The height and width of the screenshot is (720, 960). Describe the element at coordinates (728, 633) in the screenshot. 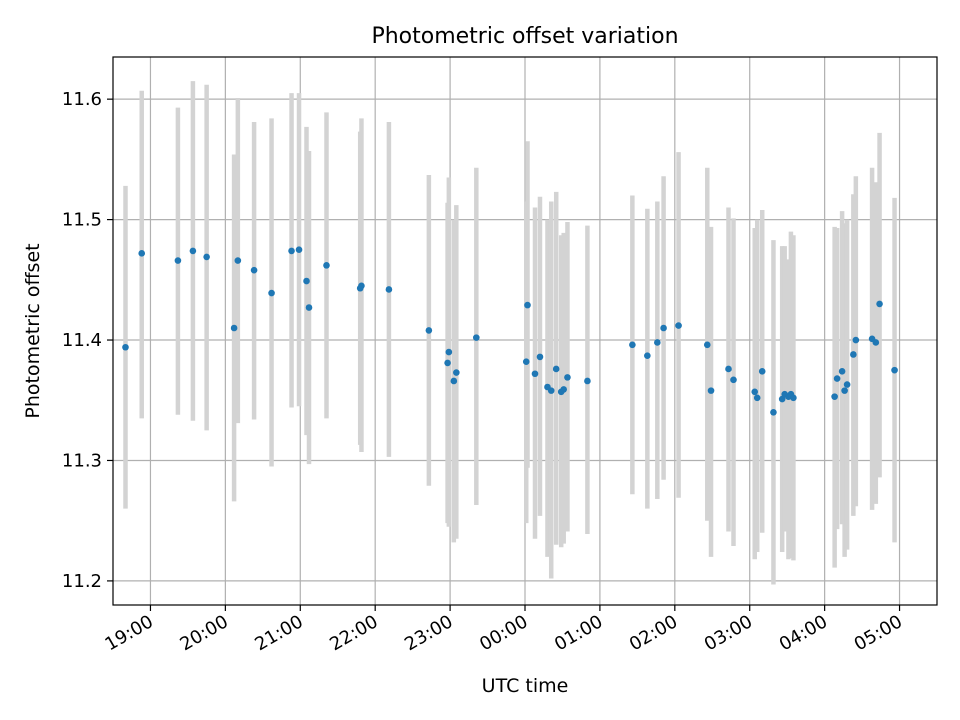

I see `x-tick-label: 03:00` at that location.